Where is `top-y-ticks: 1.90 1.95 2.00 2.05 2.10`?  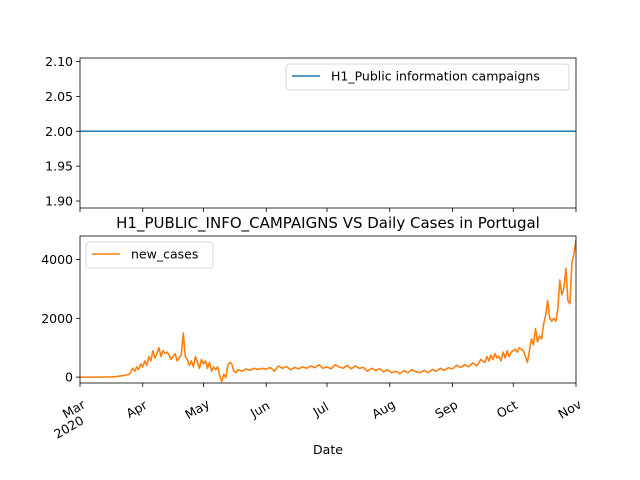
top-y-ticks: 1.90 1.95 2.00 2.05 2.10 is located at coordinates (62, 131).